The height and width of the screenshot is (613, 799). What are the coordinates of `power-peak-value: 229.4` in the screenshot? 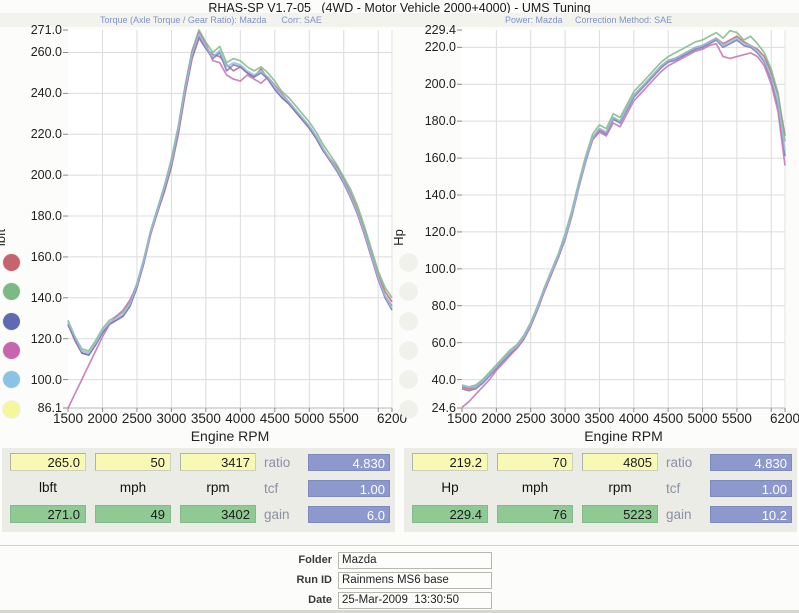 It's located at (450, 514).